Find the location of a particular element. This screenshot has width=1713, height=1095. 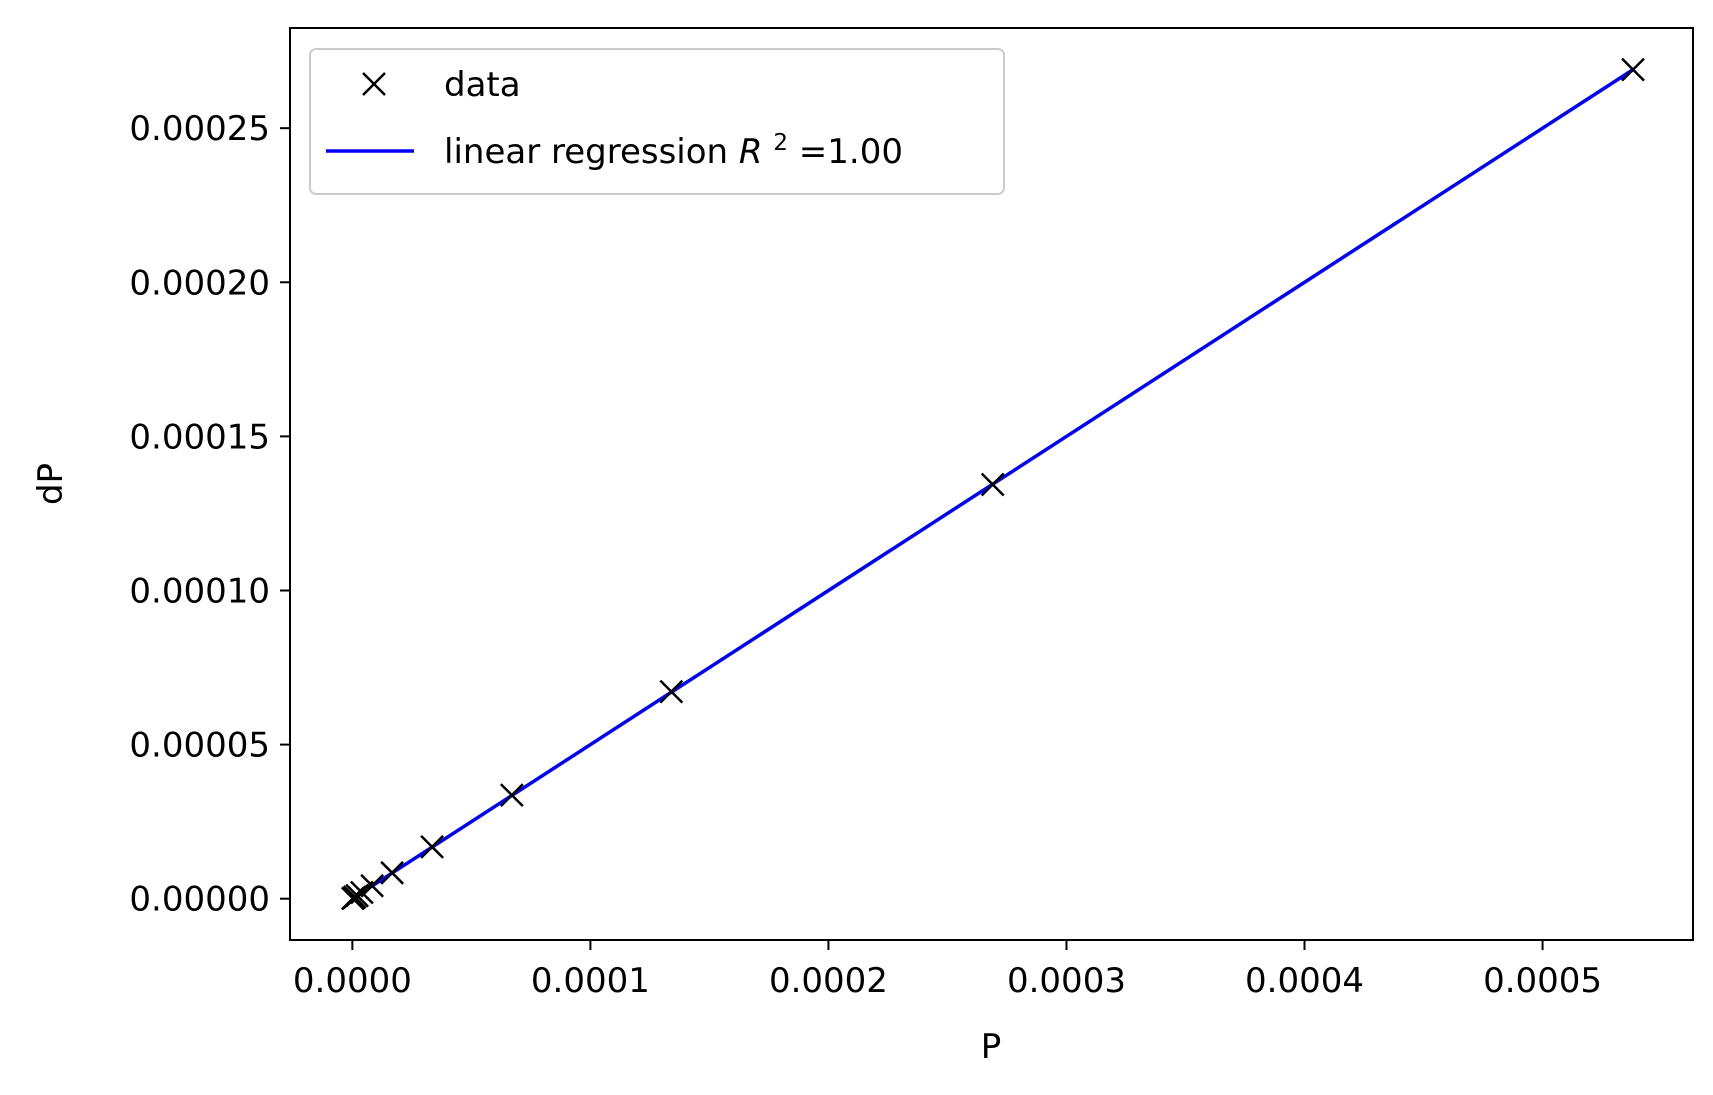

data-point-9-stroke-b is located at coordinates (671, 691).